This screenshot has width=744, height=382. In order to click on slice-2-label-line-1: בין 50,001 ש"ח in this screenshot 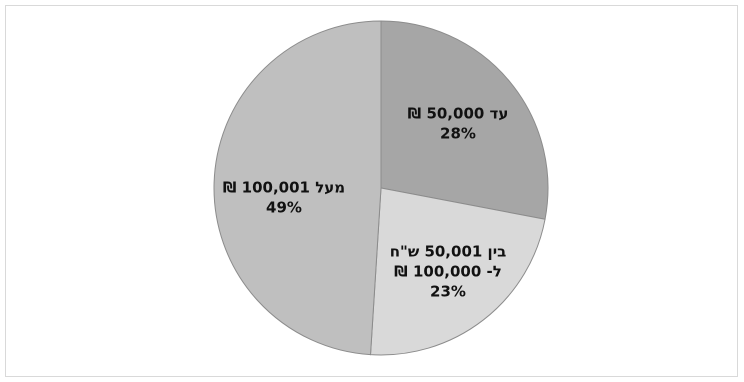, I will do `click(448, 252)`.